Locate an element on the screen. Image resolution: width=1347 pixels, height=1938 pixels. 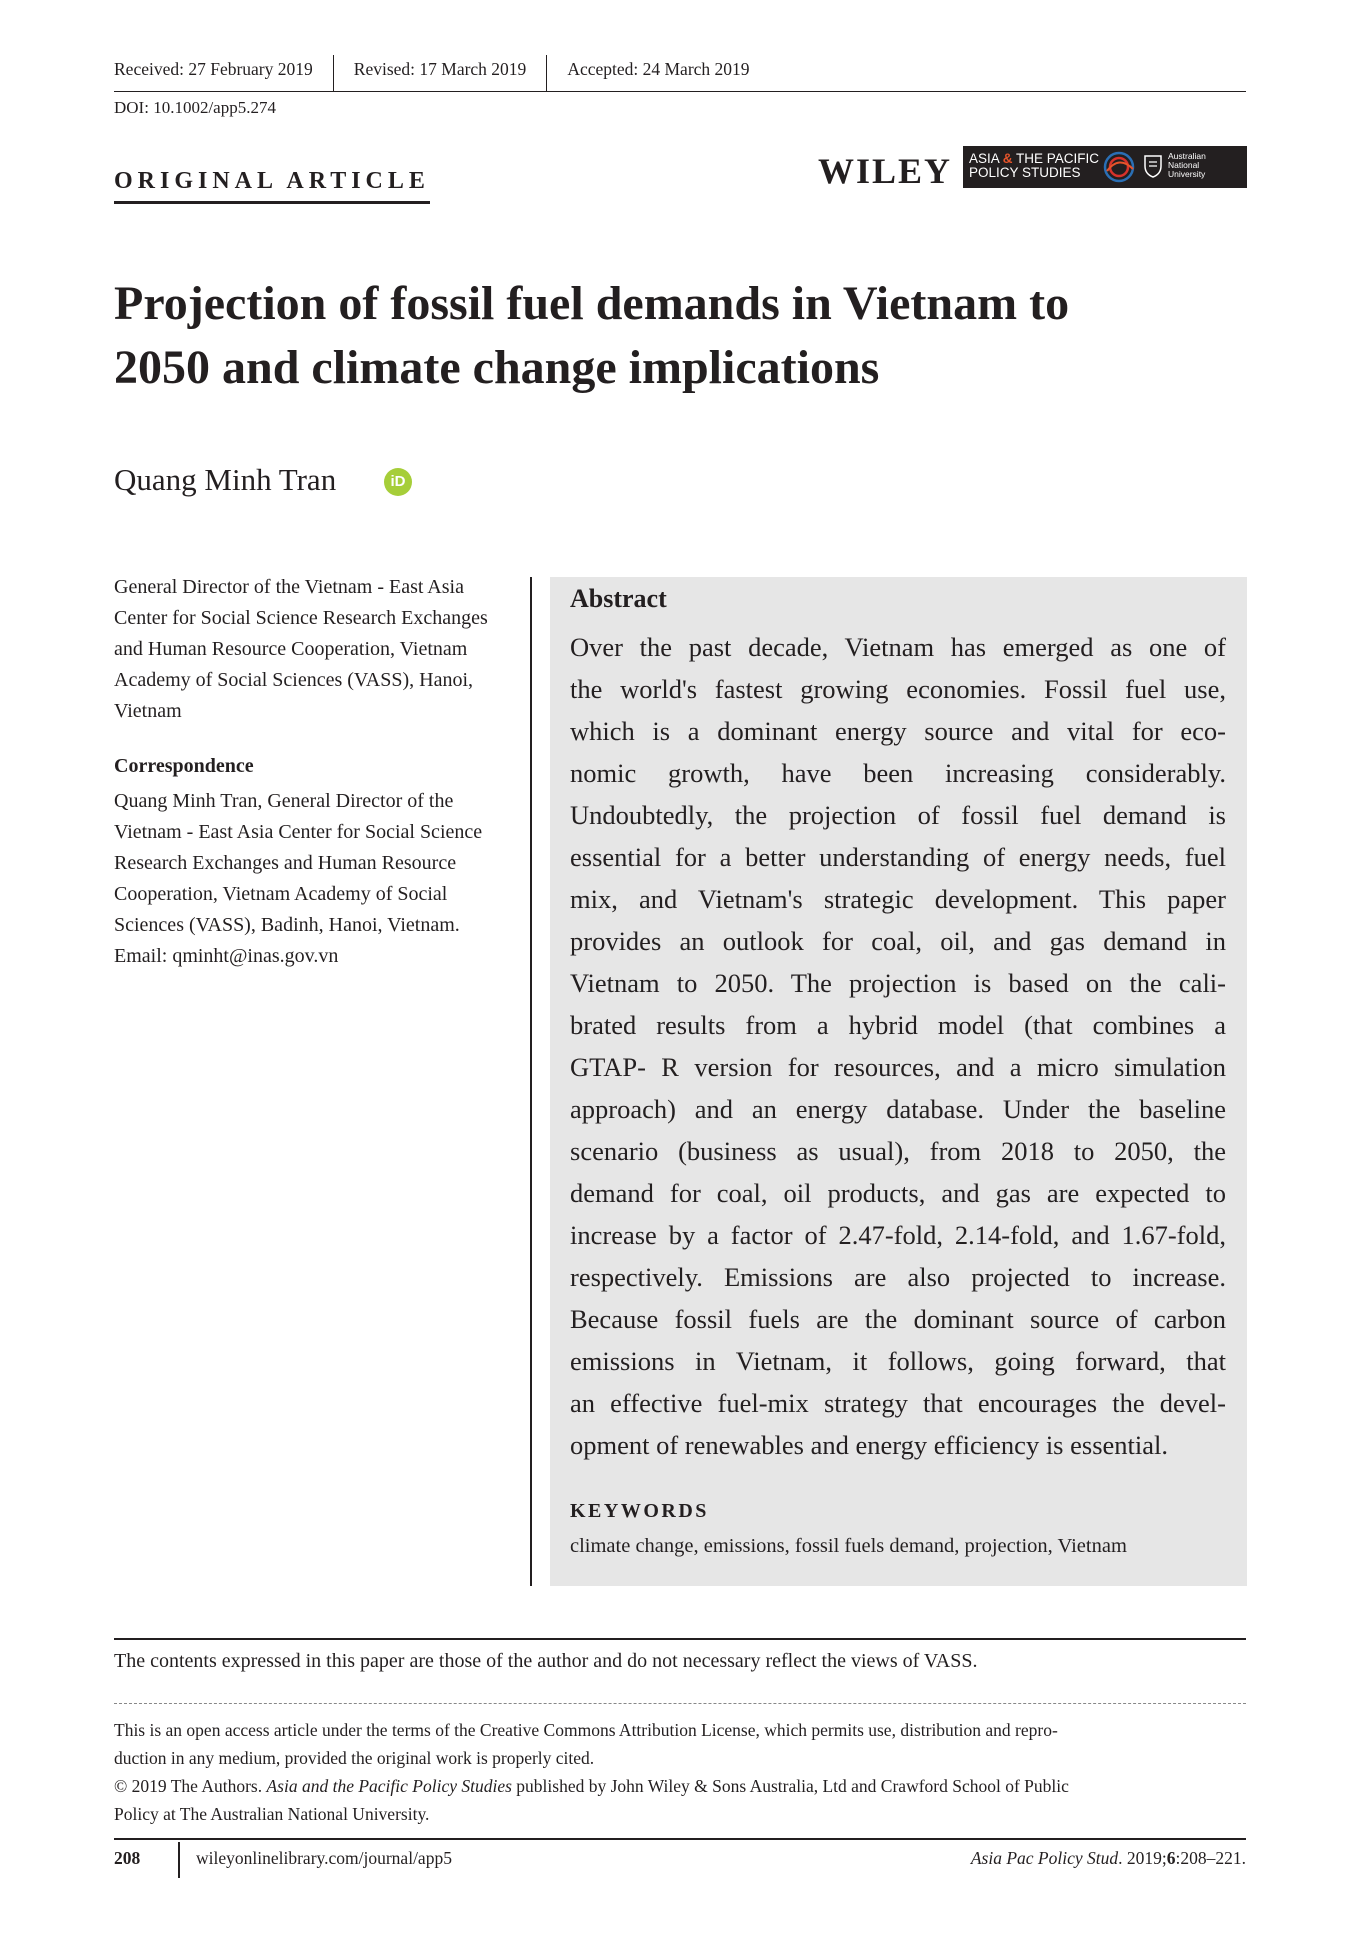
author-name: Quang Minh Tran is located at coordinates (225, 479).